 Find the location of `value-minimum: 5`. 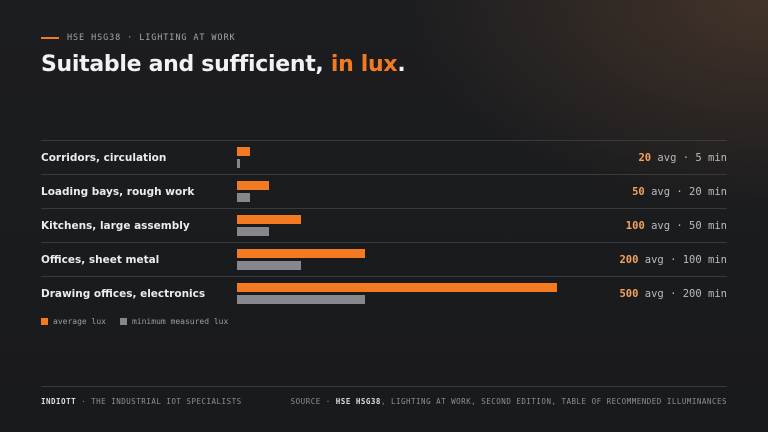

value-minimum: 5 is located at coordinates (698, 158).